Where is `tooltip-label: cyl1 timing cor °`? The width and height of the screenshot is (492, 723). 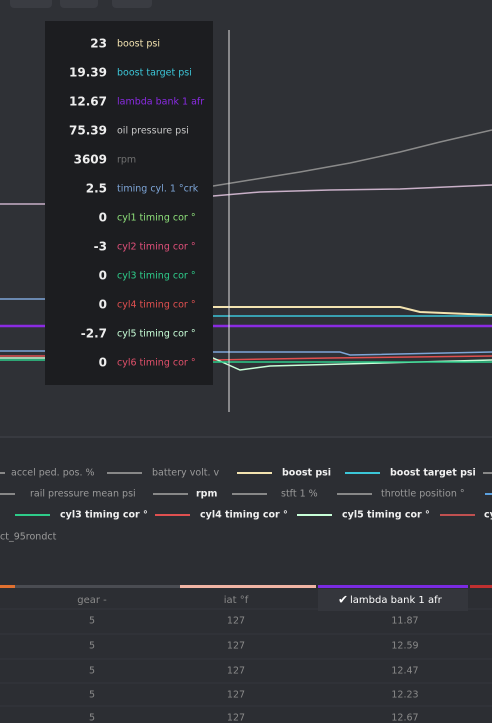
tooltip-label: cyl1 timing cor ° is located at coordinates (156, 218).